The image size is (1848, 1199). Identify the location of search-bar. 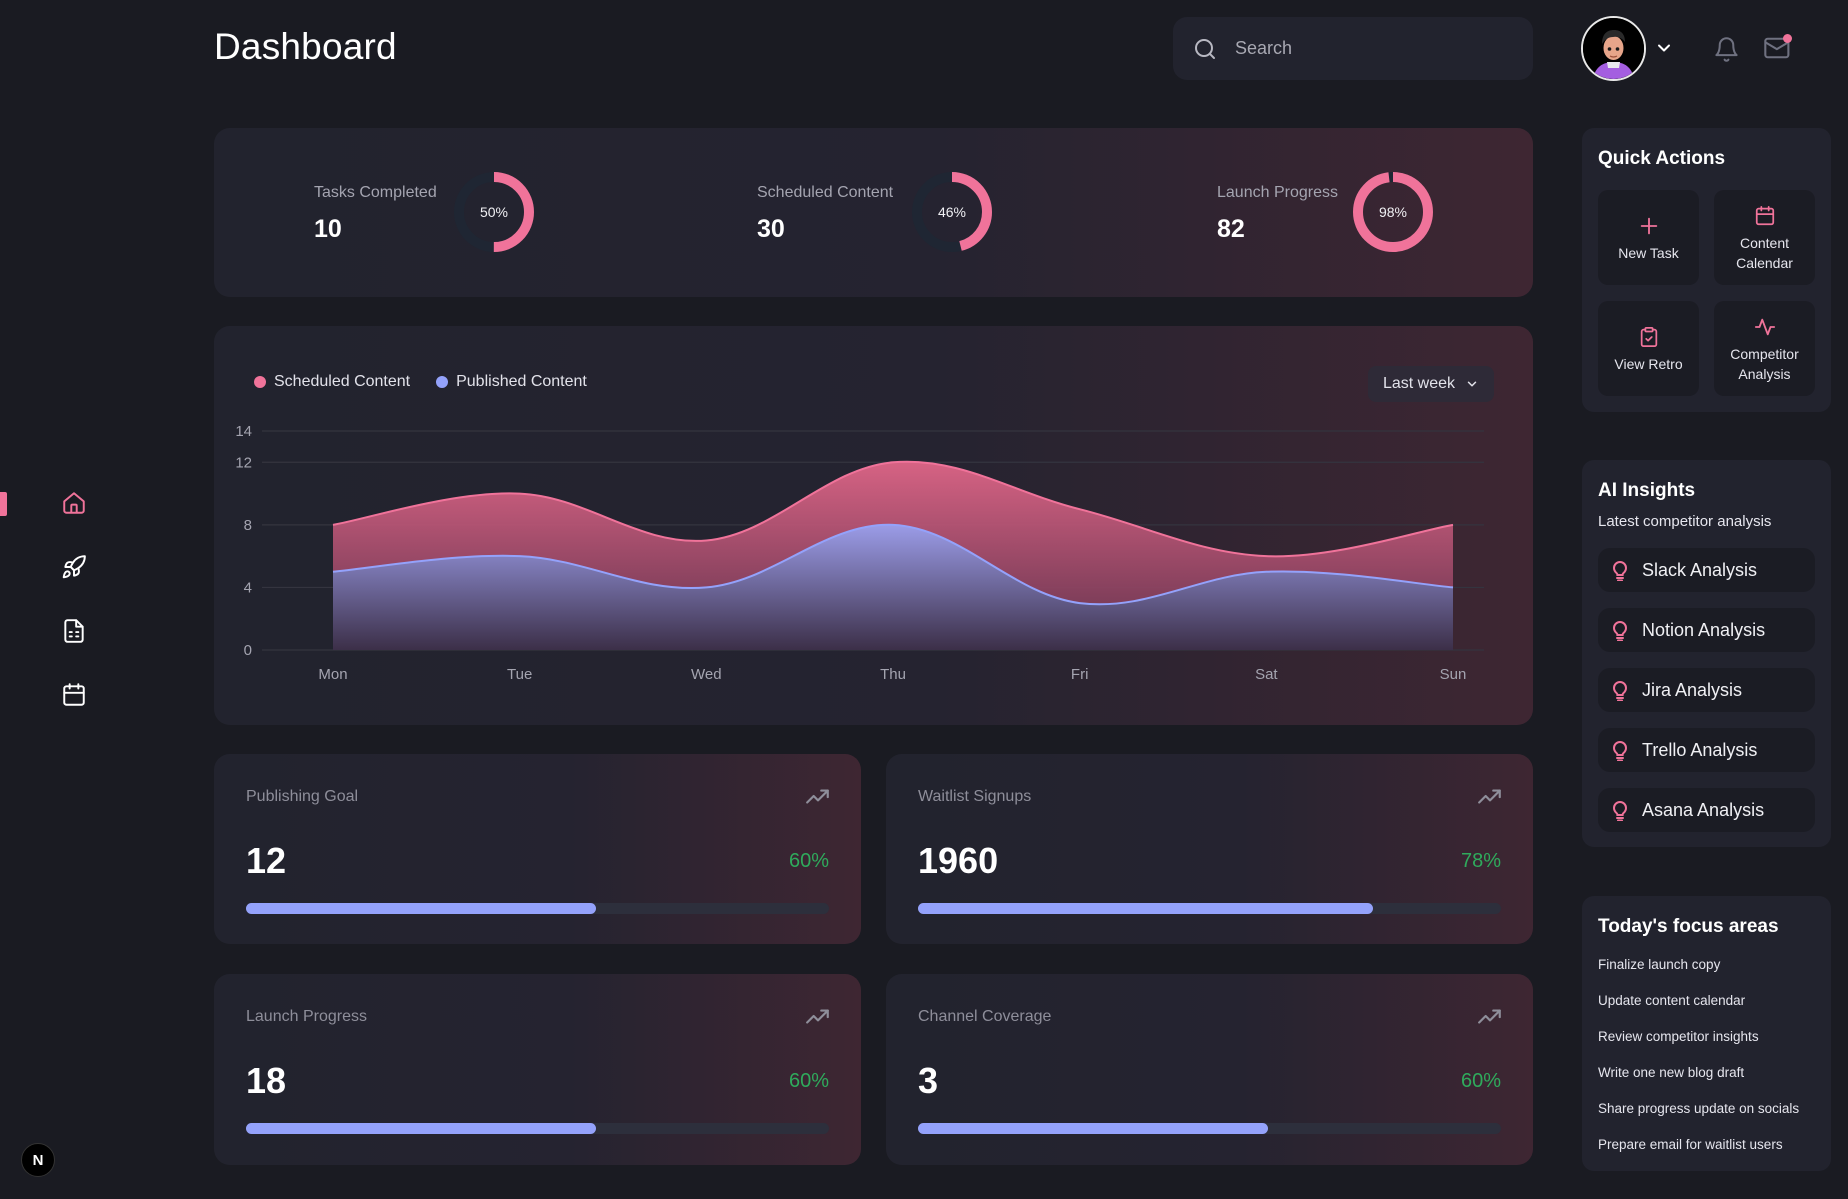
(1353, 48).